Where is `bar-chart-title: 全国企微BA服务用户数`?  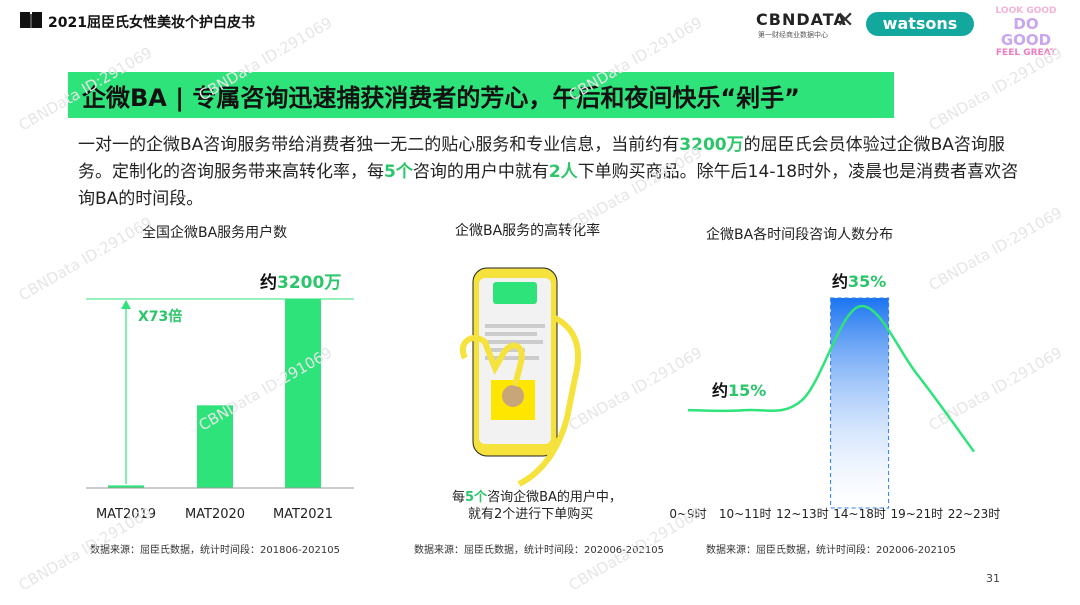 bar-chart-title: 全国企微BA服务用户数 is located at coordinates (215, 233).